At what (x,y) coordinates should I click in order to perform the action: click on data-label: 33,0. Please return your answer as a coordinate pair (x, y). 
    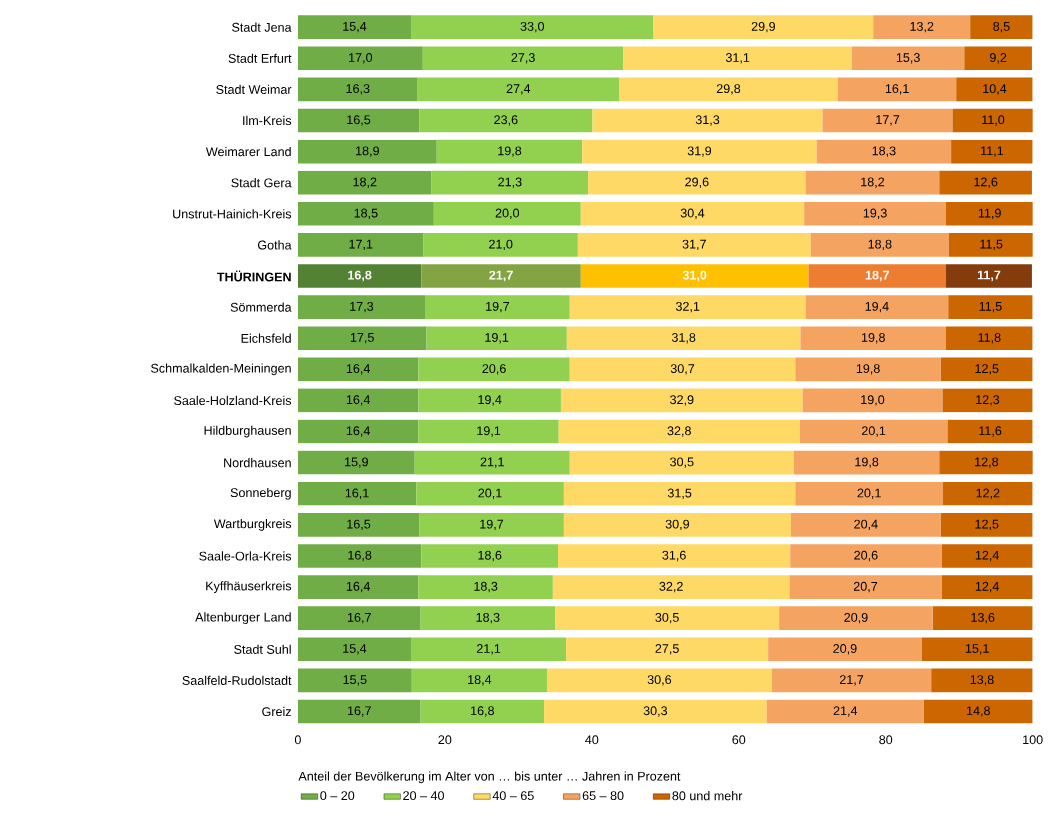
    Looking at the image, I should click on (532, 27).